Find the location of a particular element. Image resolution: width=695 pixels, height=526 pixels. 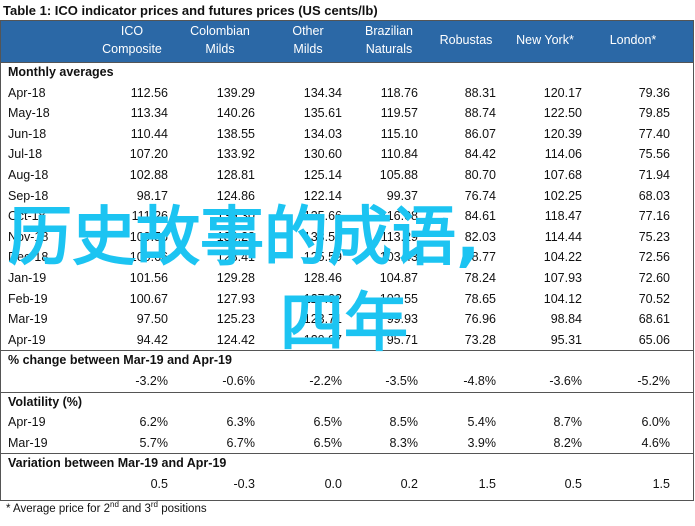

cell: 125.14 is located at coordinates (322, 175).